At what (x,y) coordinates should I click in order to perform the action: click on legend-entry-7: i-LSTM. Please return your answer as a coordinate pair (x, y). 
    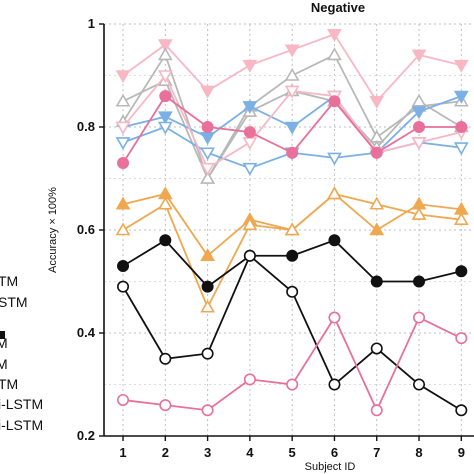
    Looking at the image, I should click on (21, 425).